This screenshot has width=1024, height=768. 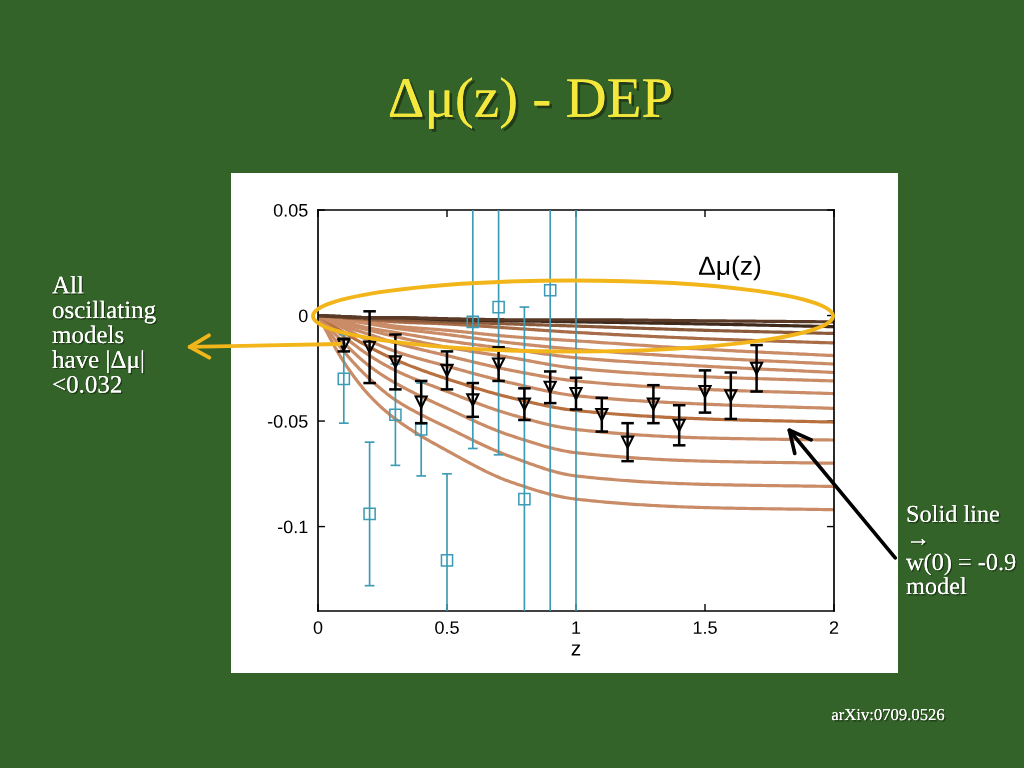 I want to click on annotation: Δμ(z), so click(x=729, y=268).